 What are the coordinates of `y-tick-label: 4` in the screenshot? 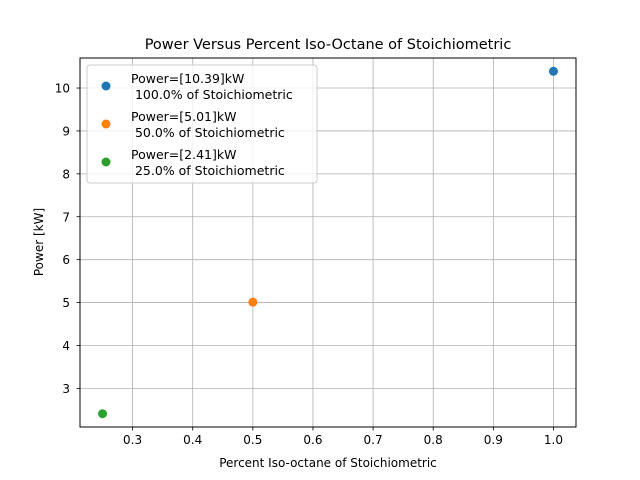 It's located at (66, 346).